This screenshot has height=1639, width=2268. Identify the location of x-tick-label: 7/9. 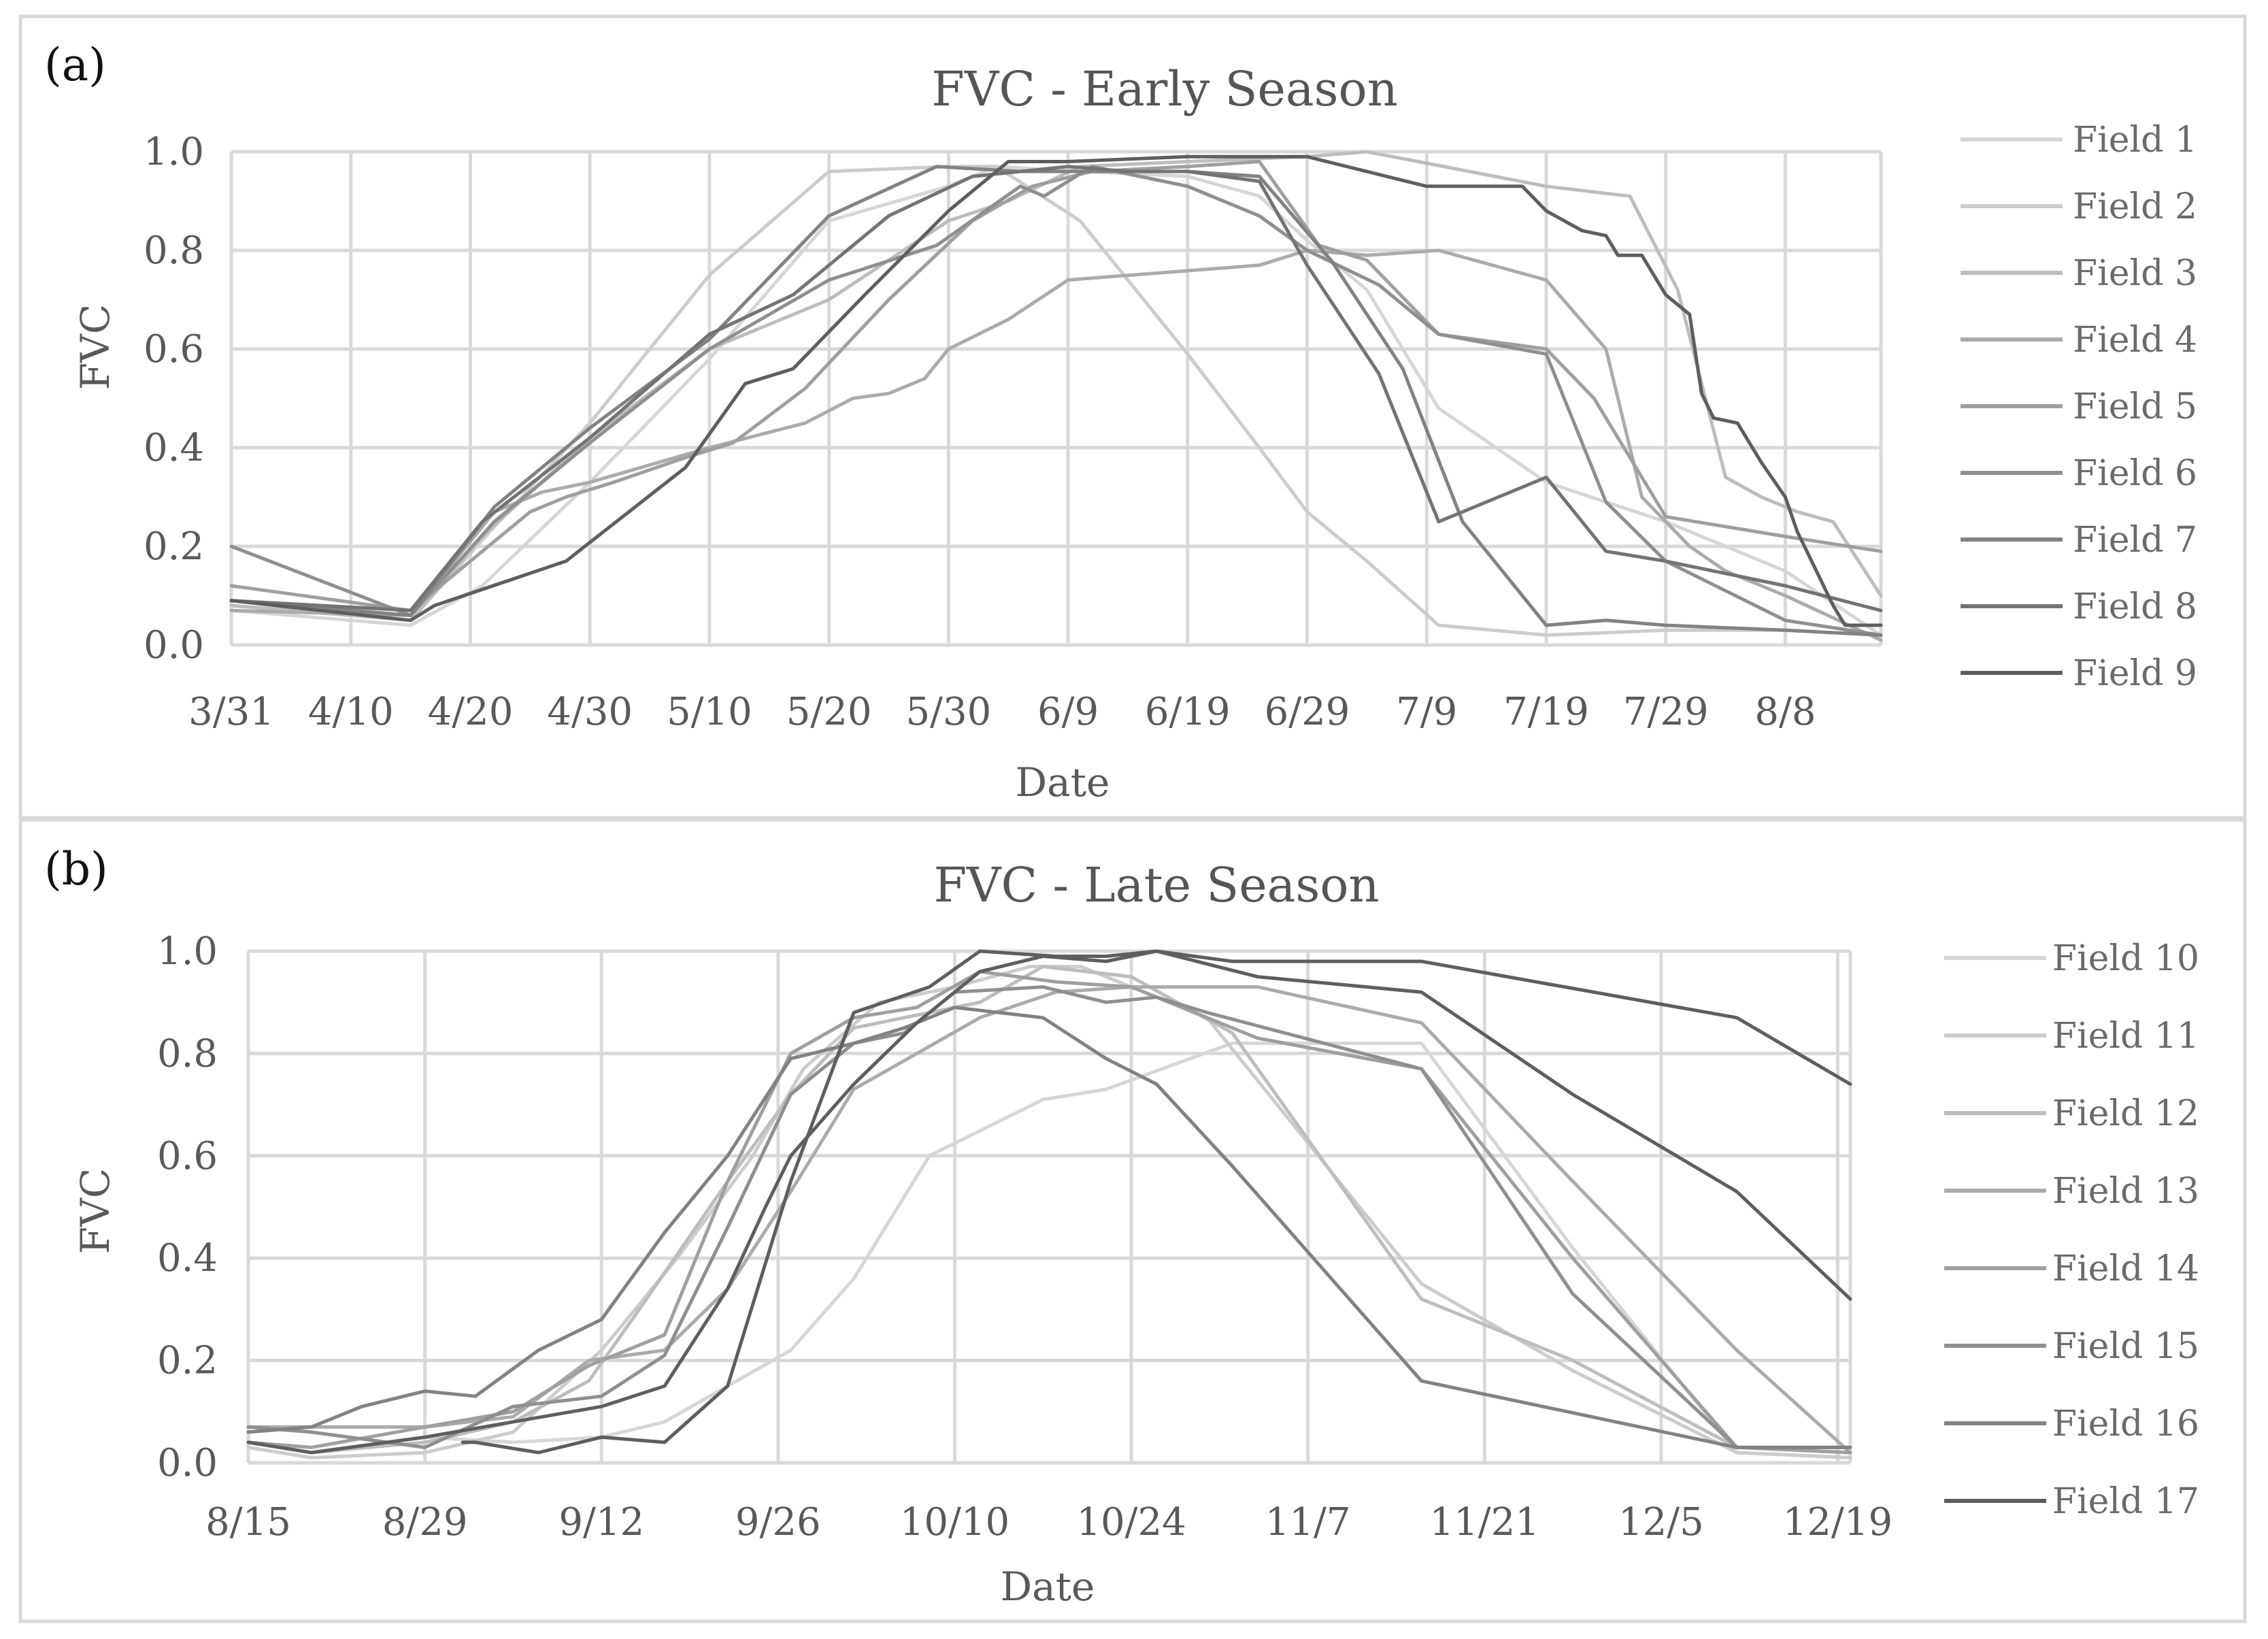
(1427, 712).